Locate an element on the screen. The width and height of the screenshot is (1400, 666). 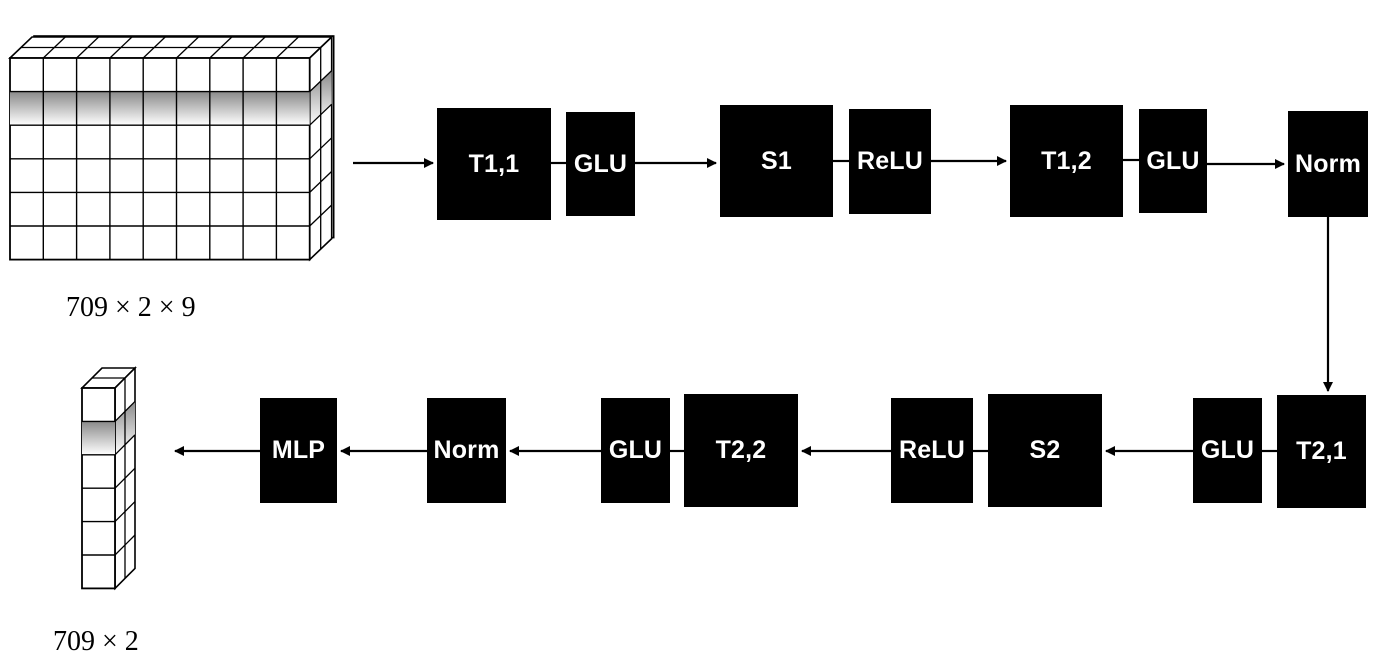
block-norm-1-label: Norm is located at coordinates (1328, 163).